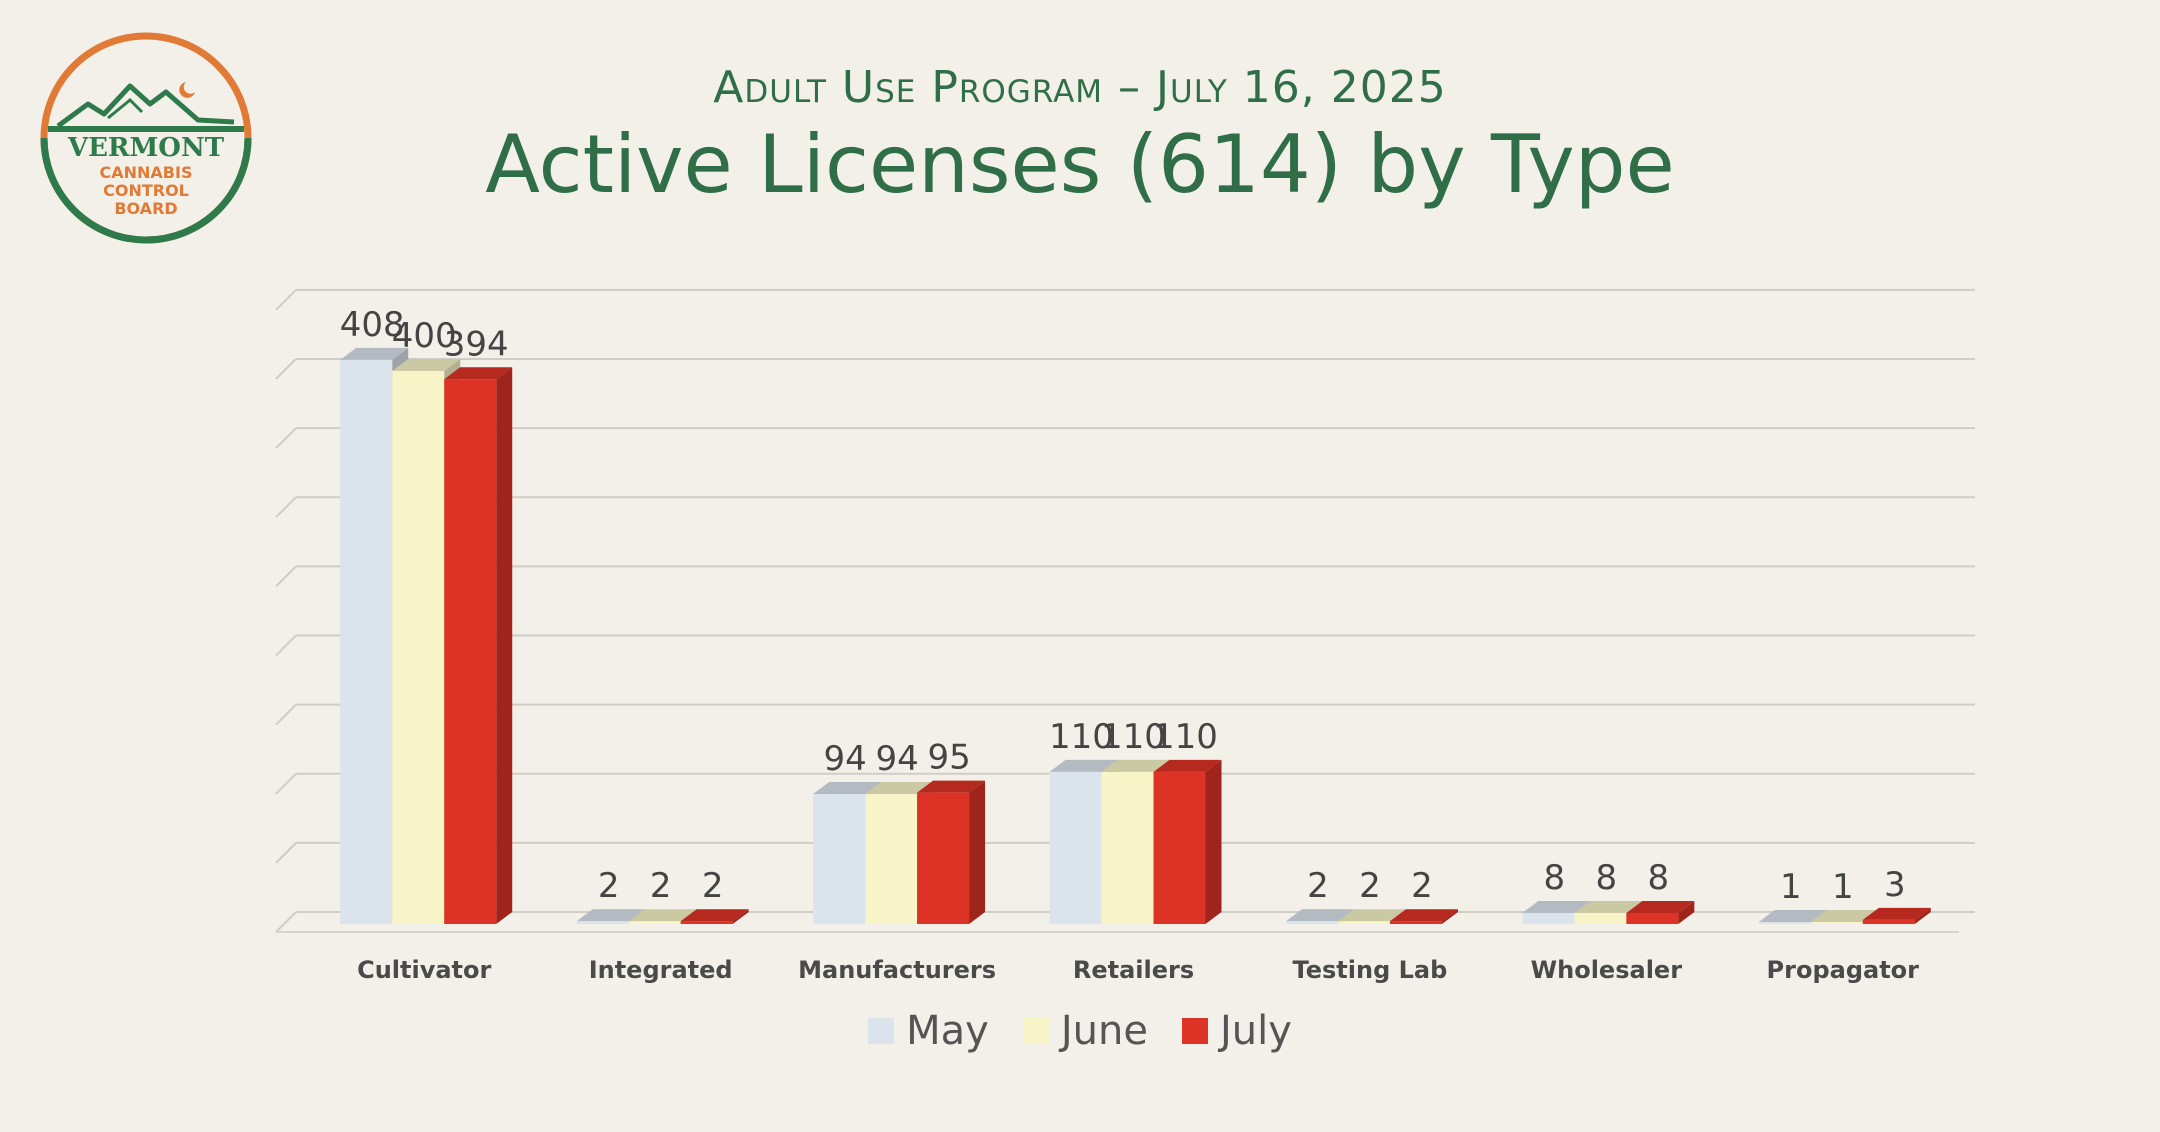  Describe the element at coordinates (839, 859) in the screenshot. I see `bar-may-manufacturers` at that location.